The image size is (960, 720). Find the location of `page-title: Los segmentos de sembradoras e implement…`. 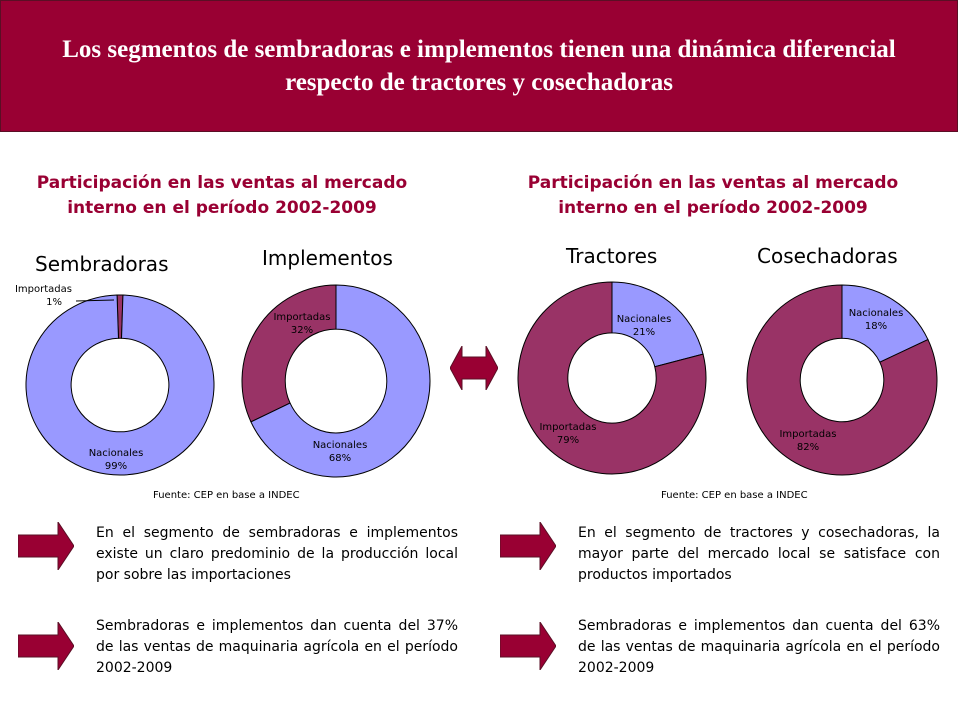

page-title: Los segmentos de sembradoras e implement… is located at coordinates (479, 66).